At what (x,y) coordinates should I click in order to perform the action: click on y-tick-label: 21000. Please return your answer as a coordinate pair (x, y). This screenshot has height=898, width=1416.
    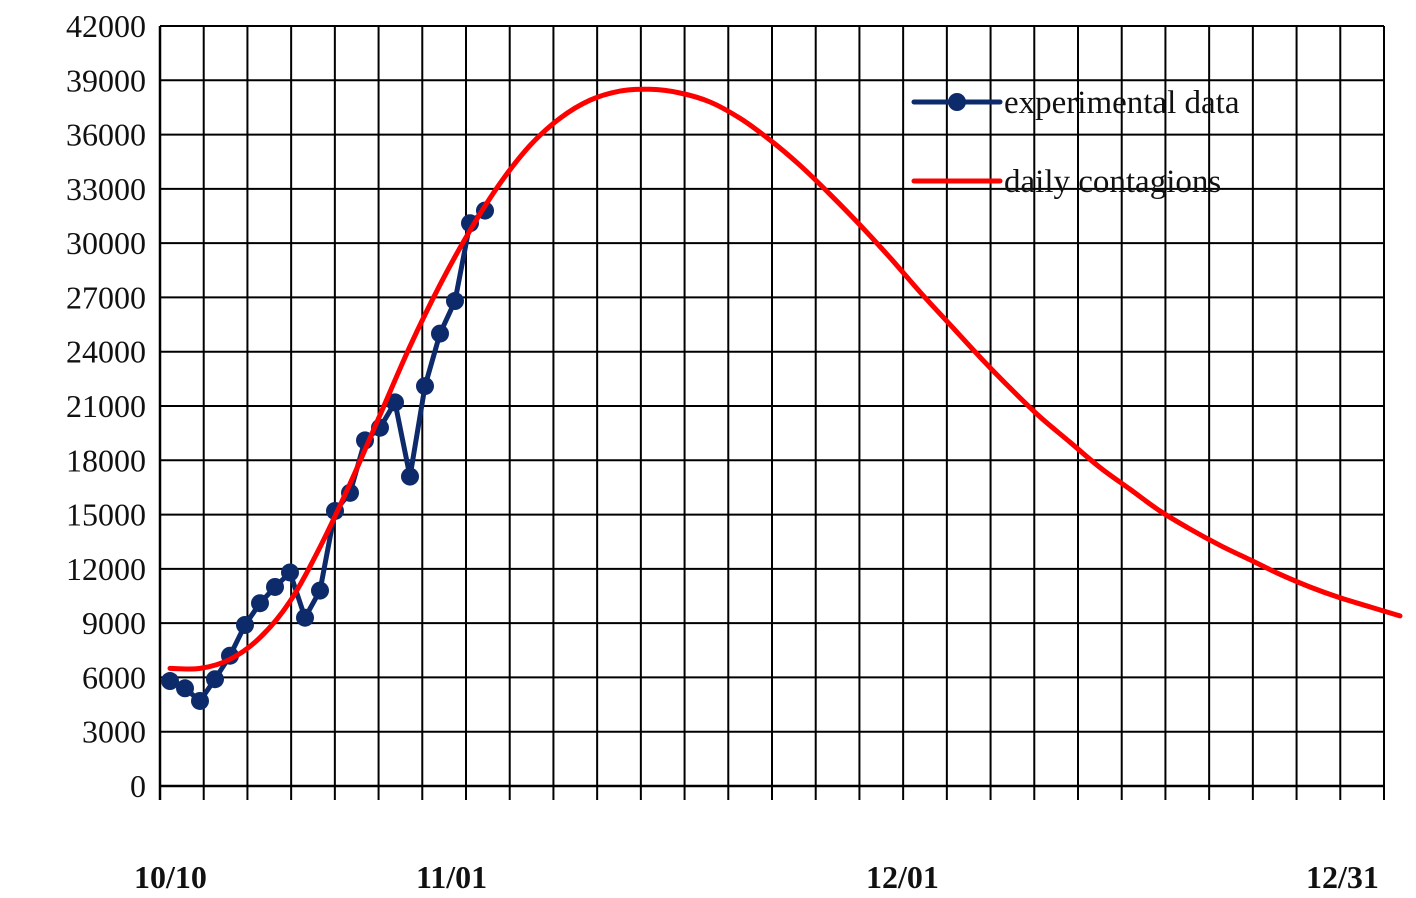
    Looking at the image, I should click on (106, 406).